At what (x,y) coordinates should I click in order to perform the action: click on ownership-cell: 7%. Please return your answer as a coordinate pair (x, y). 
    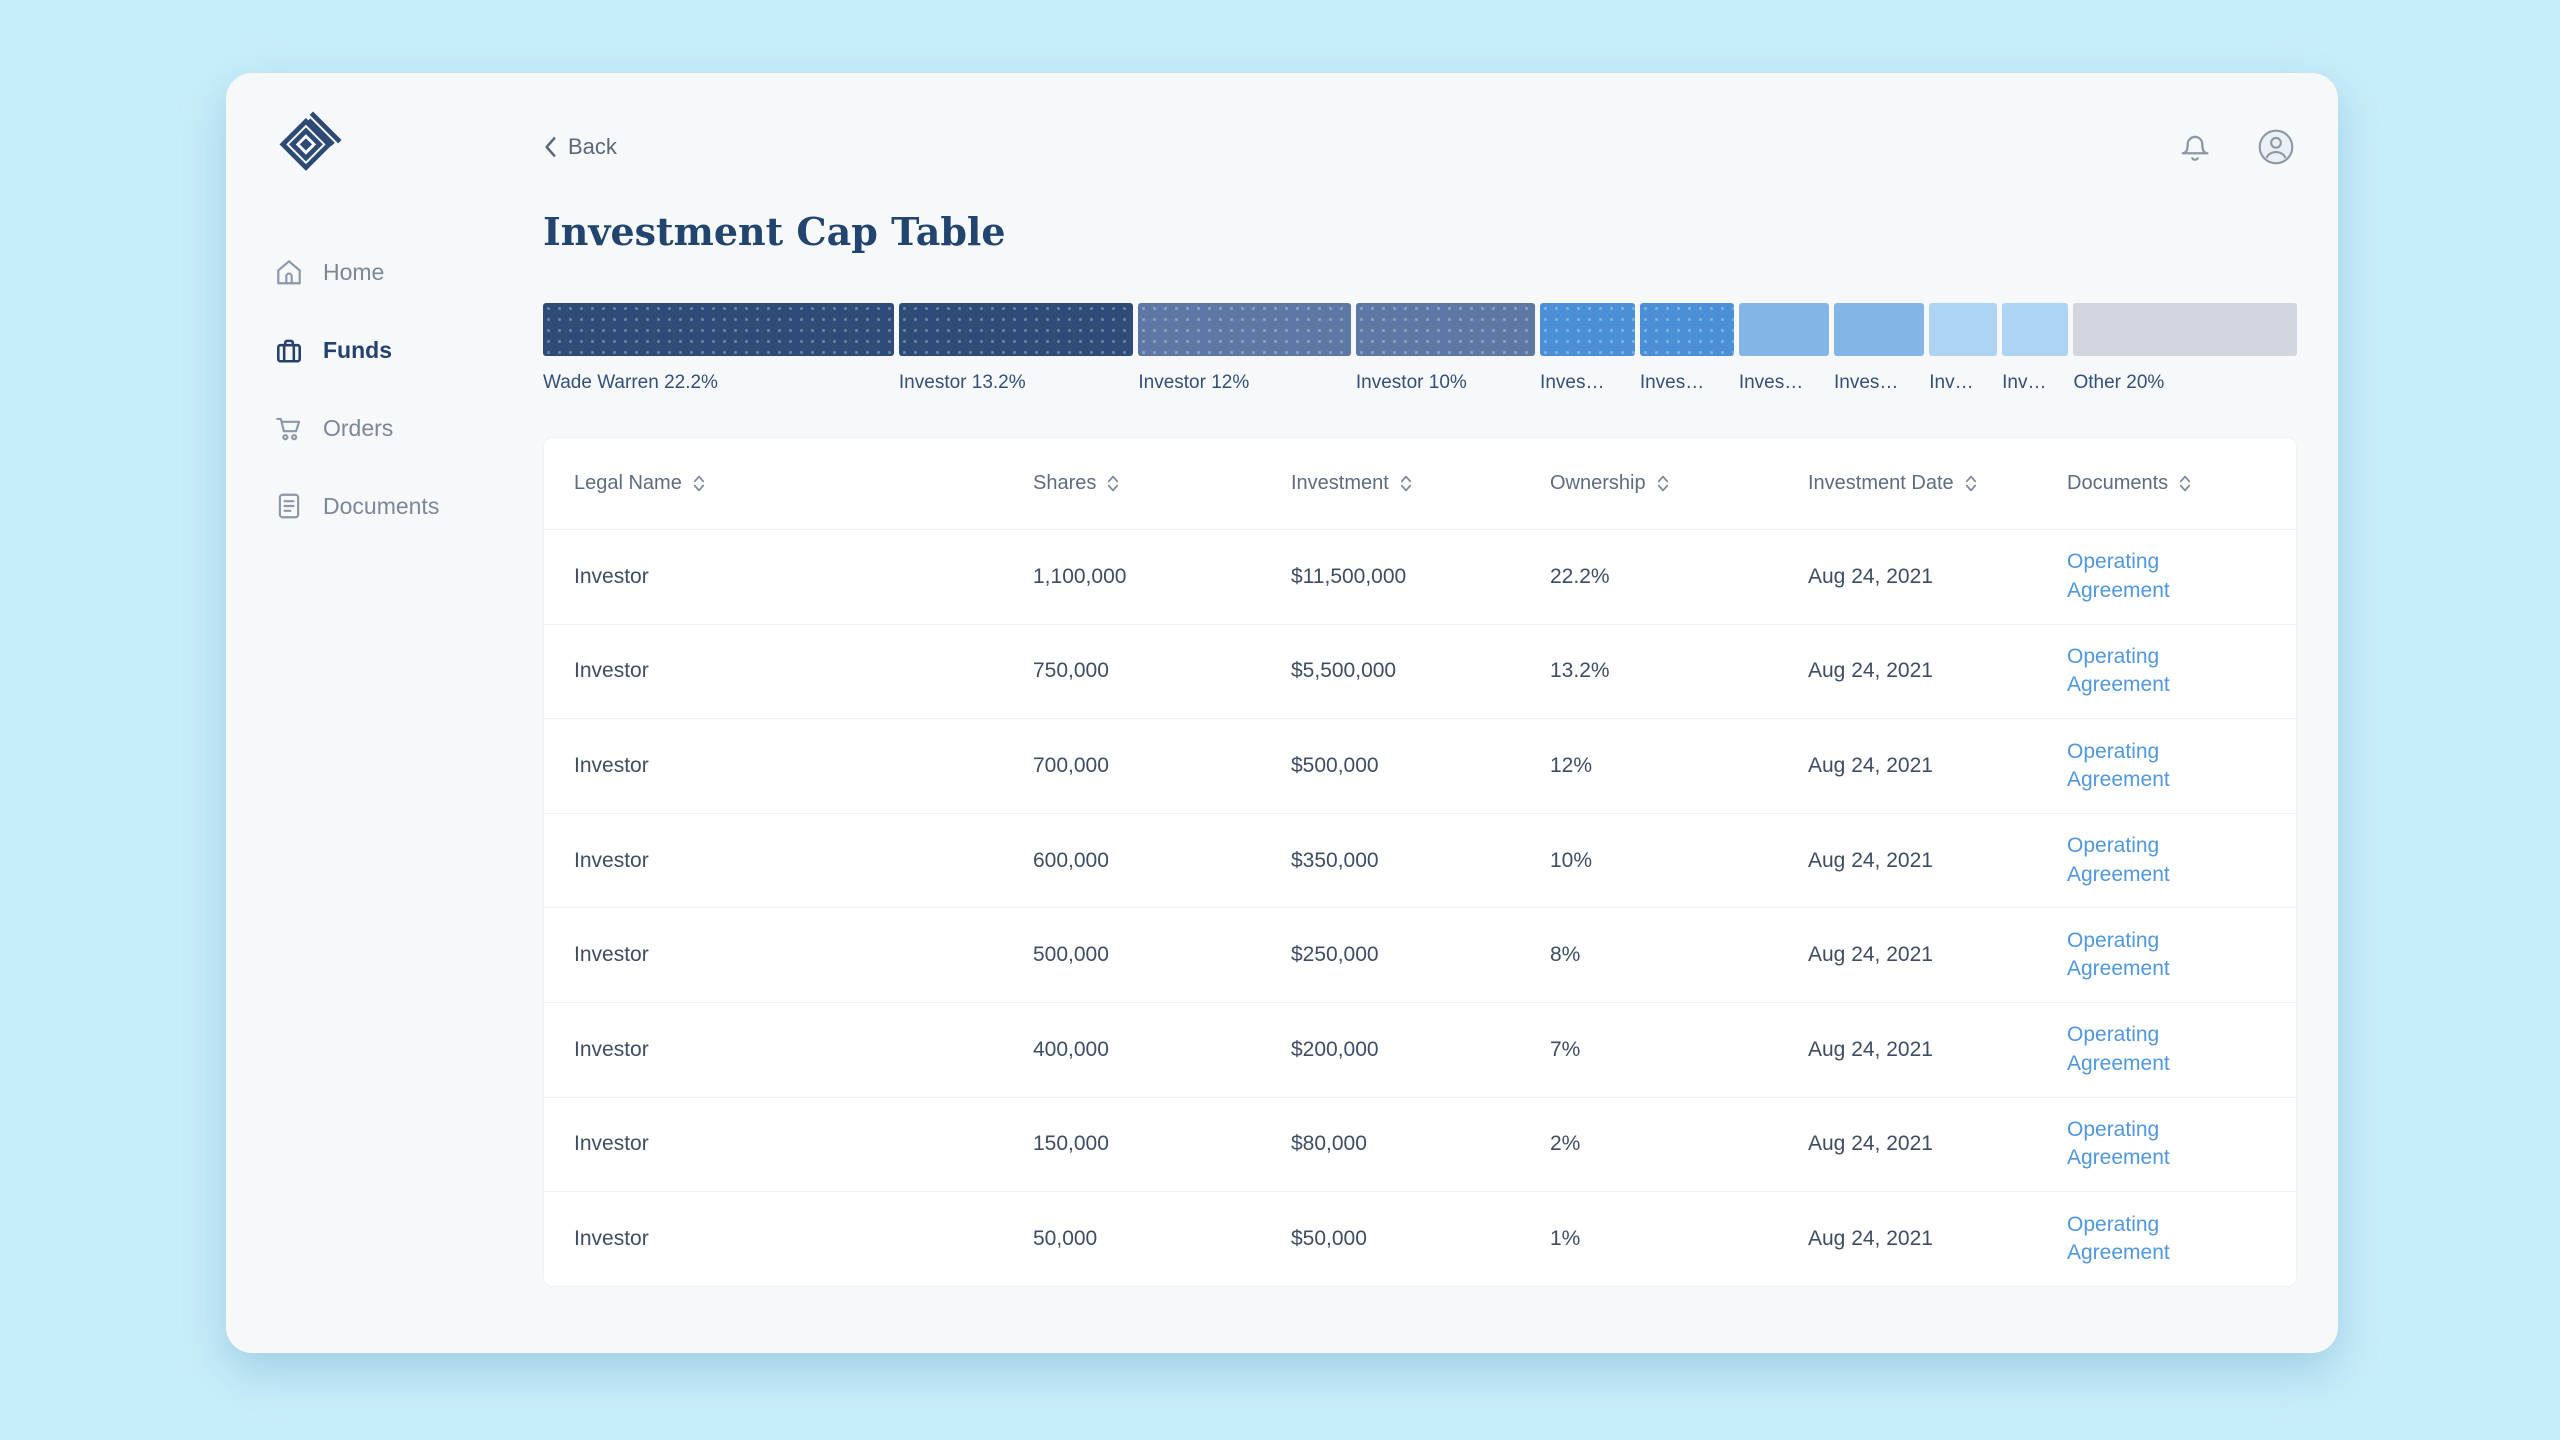
    Looking at the image, I should click on (1565, 1049).